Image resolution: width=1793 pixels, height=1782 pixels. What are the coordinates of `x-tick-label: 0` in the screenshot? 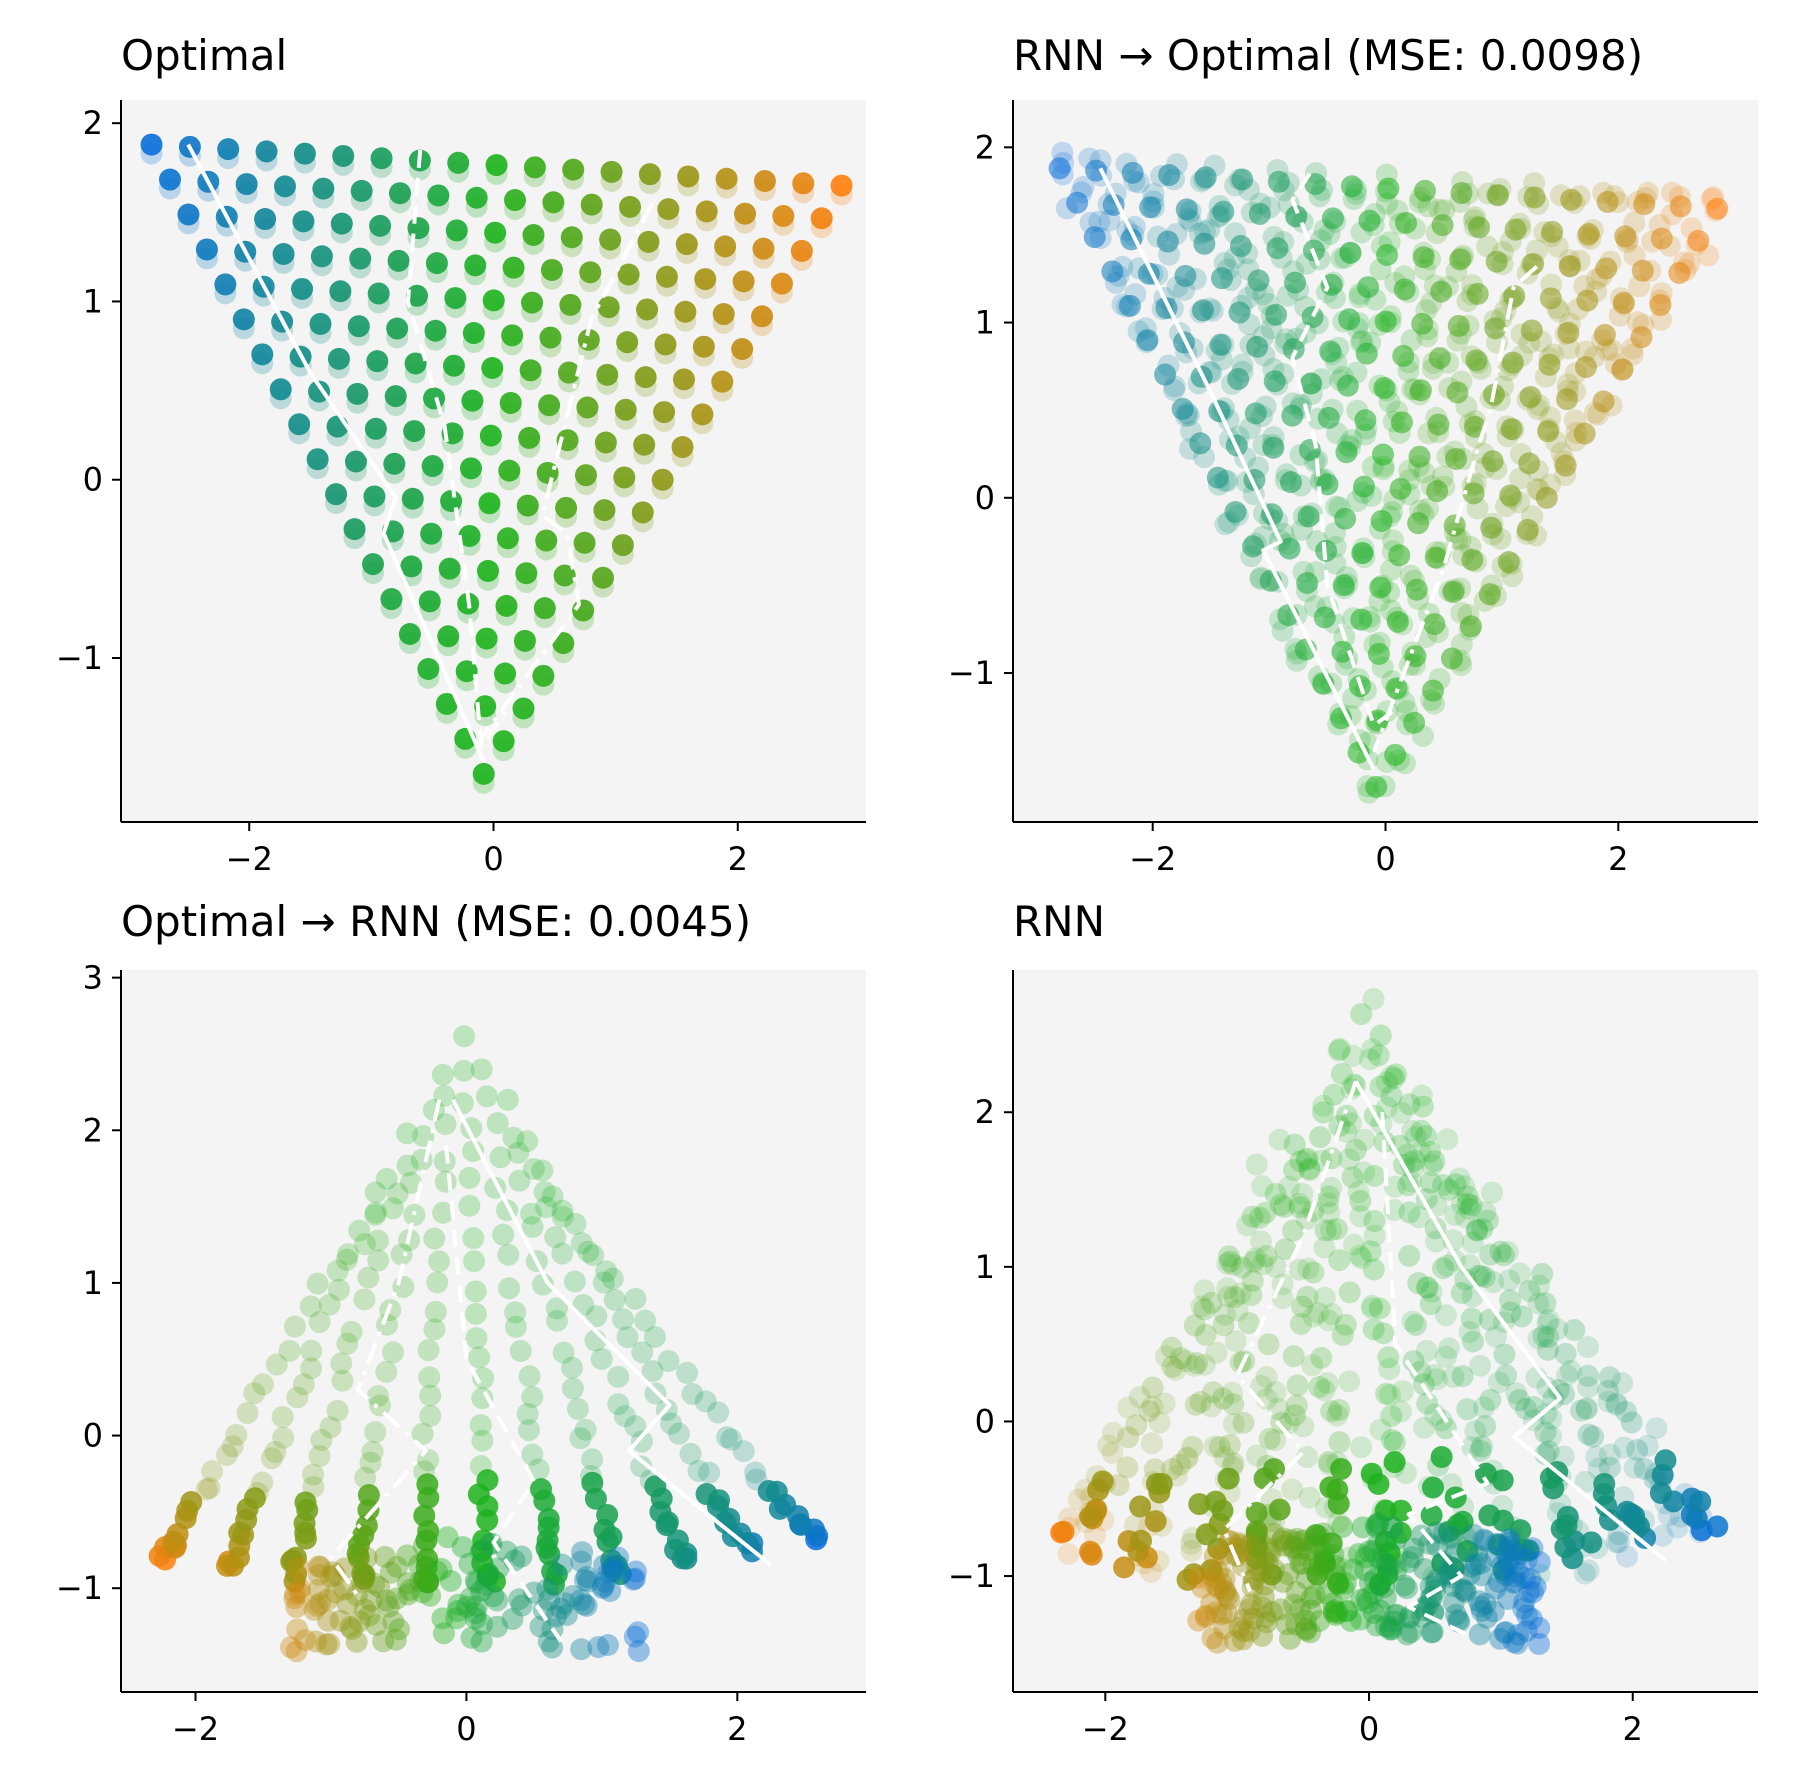 It's located at (1385, 859).